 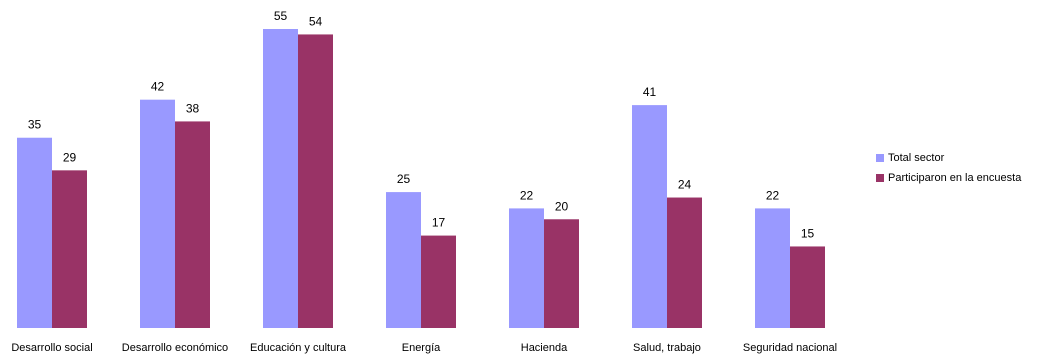 What do you see at coordinates (808, 233) in the screenshot?
I see `value-label-seguridad-nacional-participaron-en-la-encuesta: 15` at bounding box center [808, 233].